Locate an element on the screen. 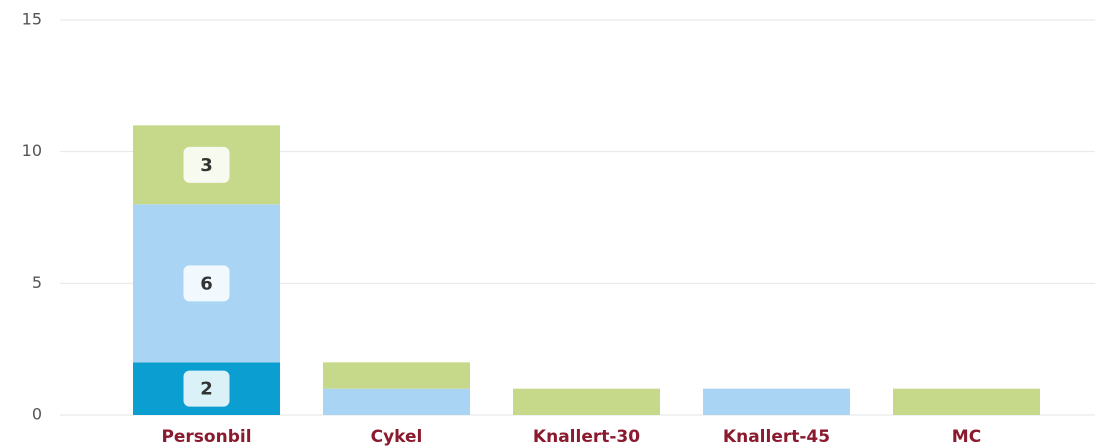 This screenshot has height=448, width=1109. y-tick-label: 10 is located at coordinates (32, 150).